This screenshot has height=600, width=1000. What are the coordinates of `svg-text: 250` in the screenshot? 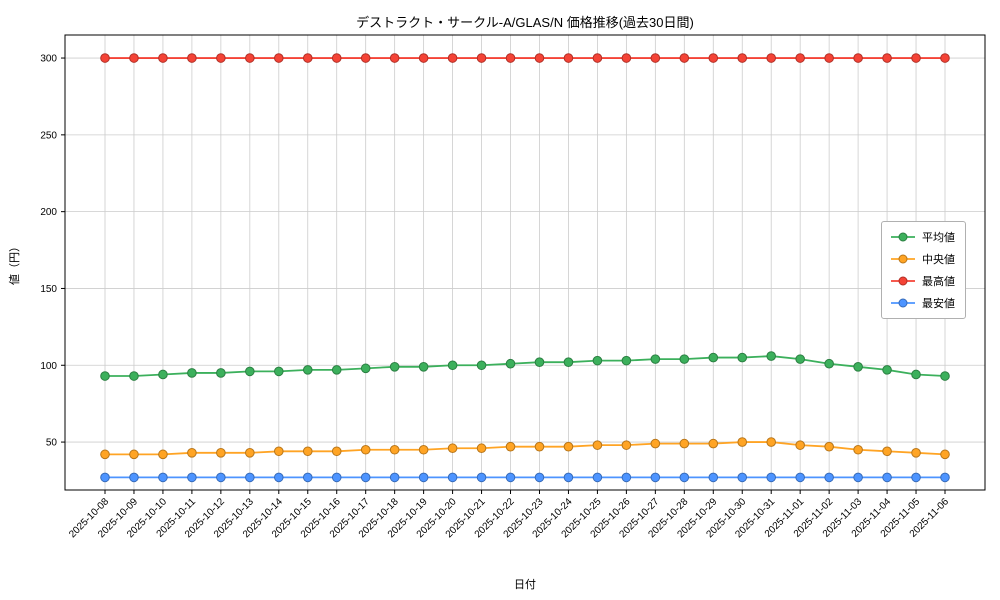 It's located at (48, 135).